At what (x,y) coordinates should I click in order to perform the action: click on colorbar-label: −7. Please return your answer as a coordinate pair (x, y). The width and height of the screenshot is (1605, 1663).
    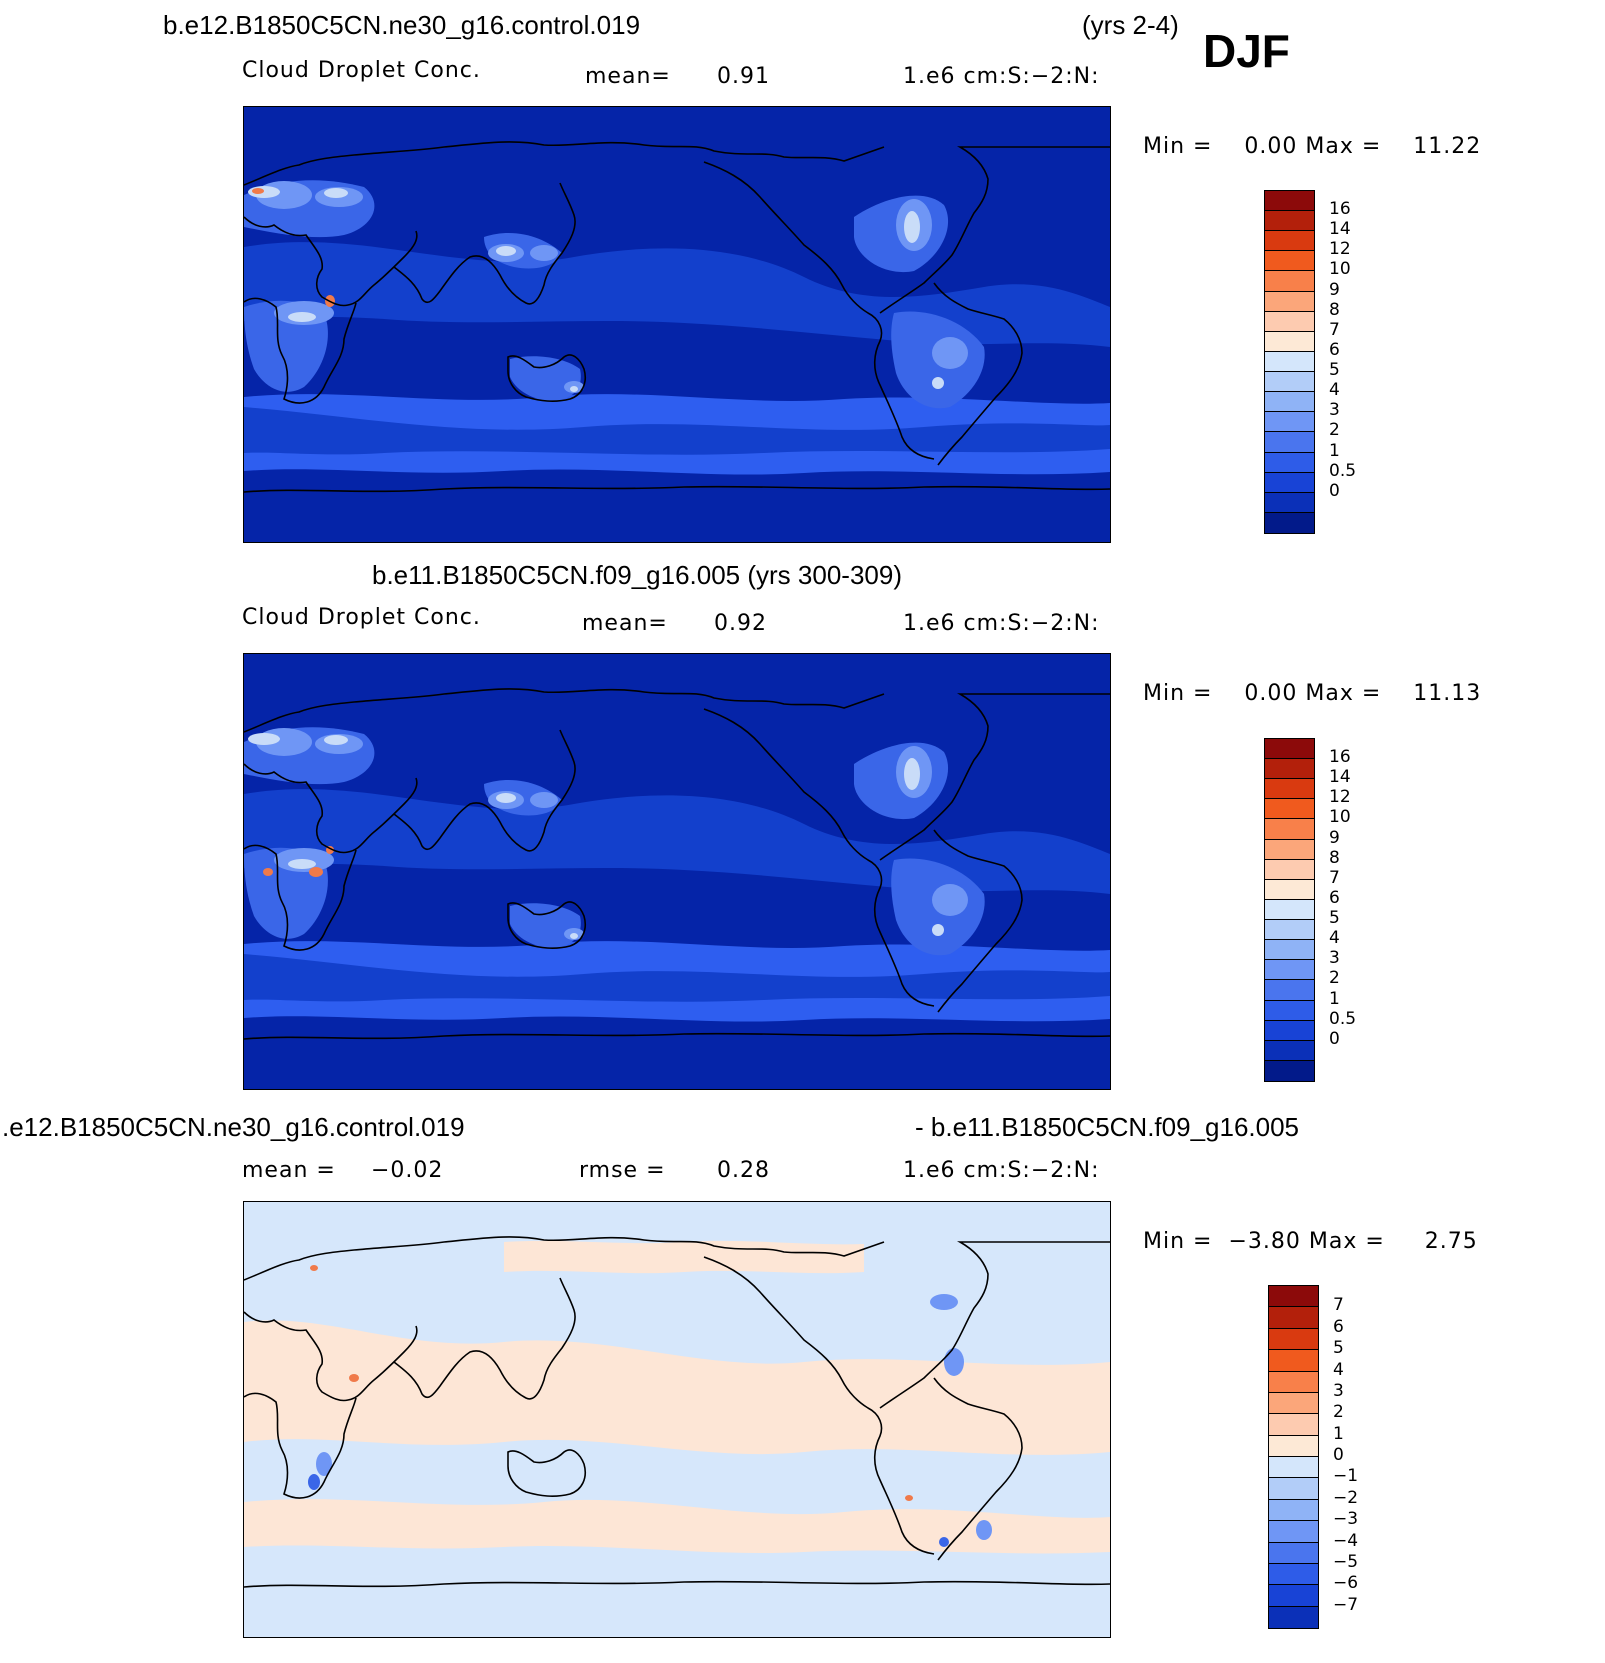
    Looking at the image, I should click on (1346, 1604).